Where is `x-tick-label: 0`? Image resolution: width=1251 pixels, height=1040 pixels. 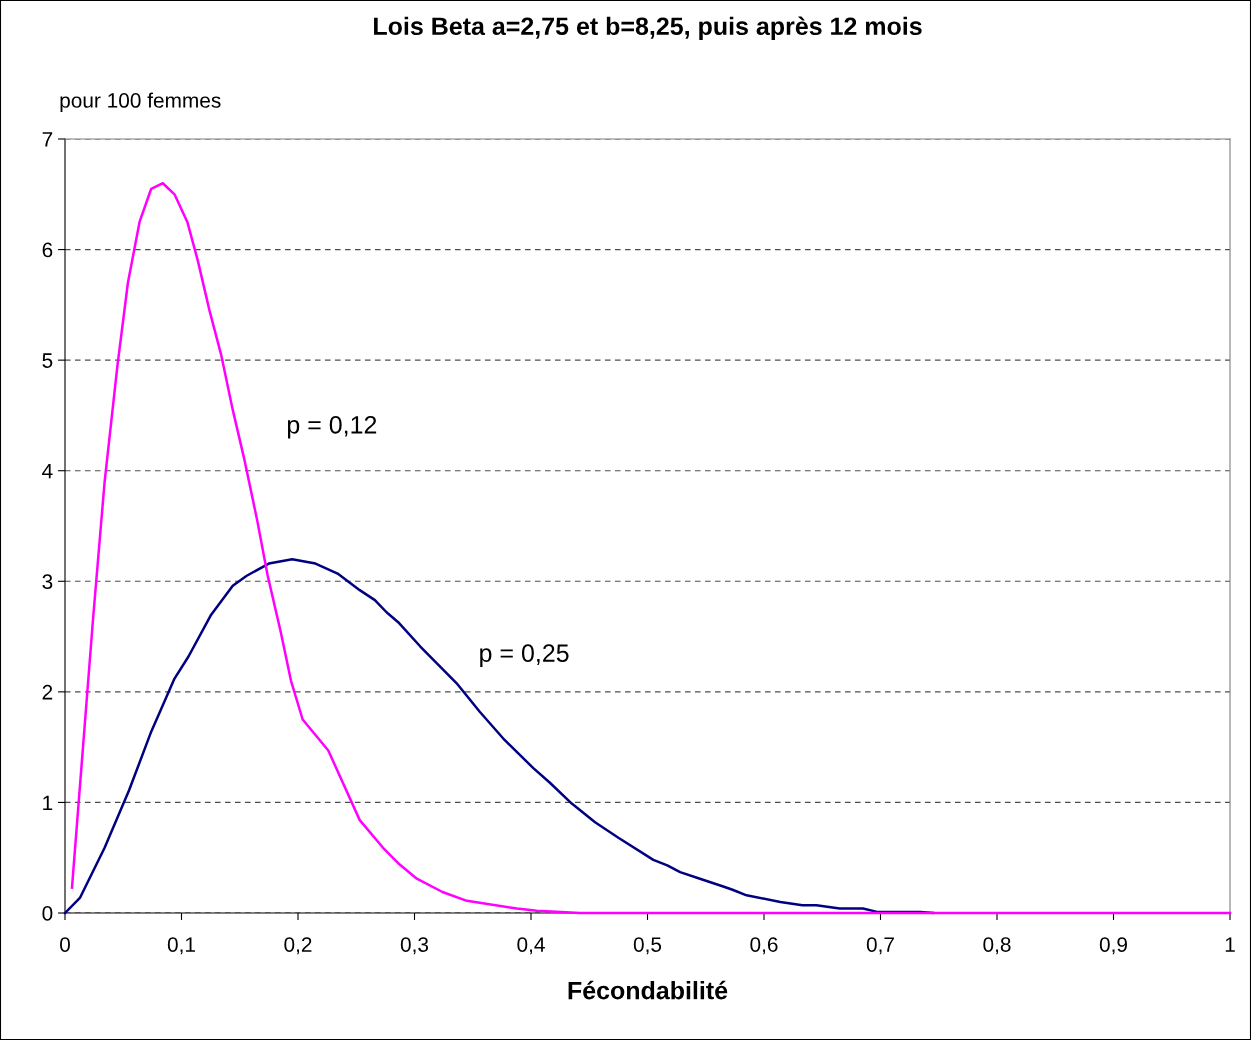
x-tick-label: 0 is located at coordinates (65, 944).